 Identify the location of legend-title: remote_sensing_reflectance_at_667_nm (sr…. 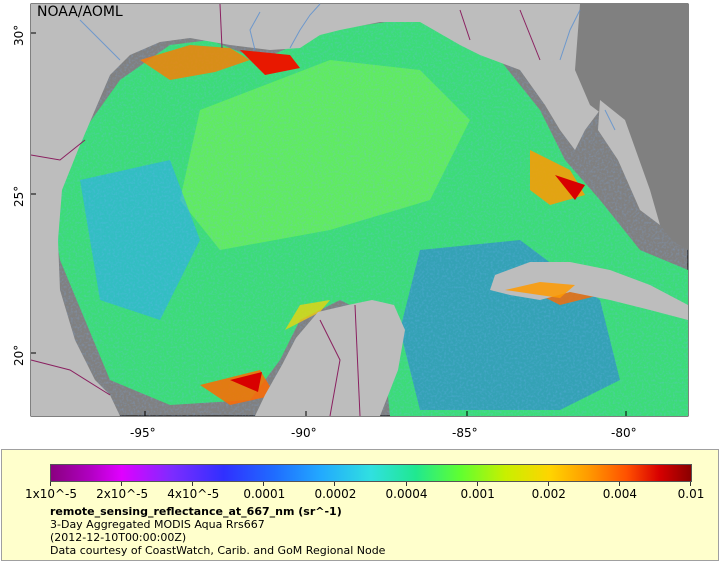
(196, 511).